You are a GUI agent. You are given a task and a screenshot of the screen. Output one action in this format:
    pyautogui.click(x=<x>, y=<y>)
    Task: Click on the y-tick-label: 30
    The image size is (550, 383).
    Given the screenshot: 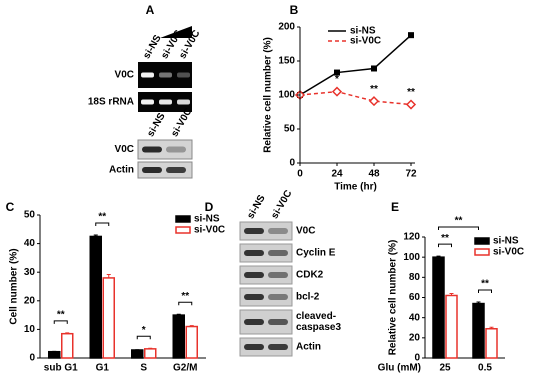 What is the action you would take?
    pyautogui.click(x=30, y=272)
    